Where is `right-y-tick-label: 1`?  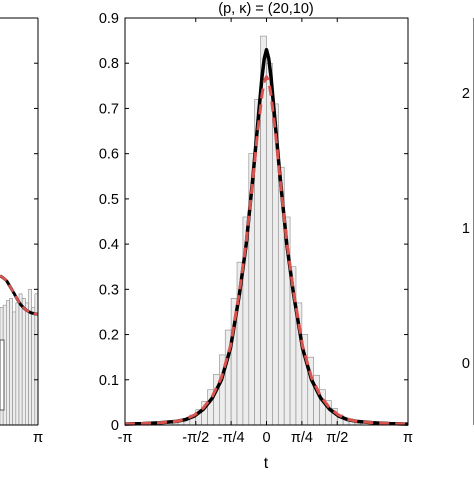
right-y-tick-label: 1 is located at coordinates (466, 229).